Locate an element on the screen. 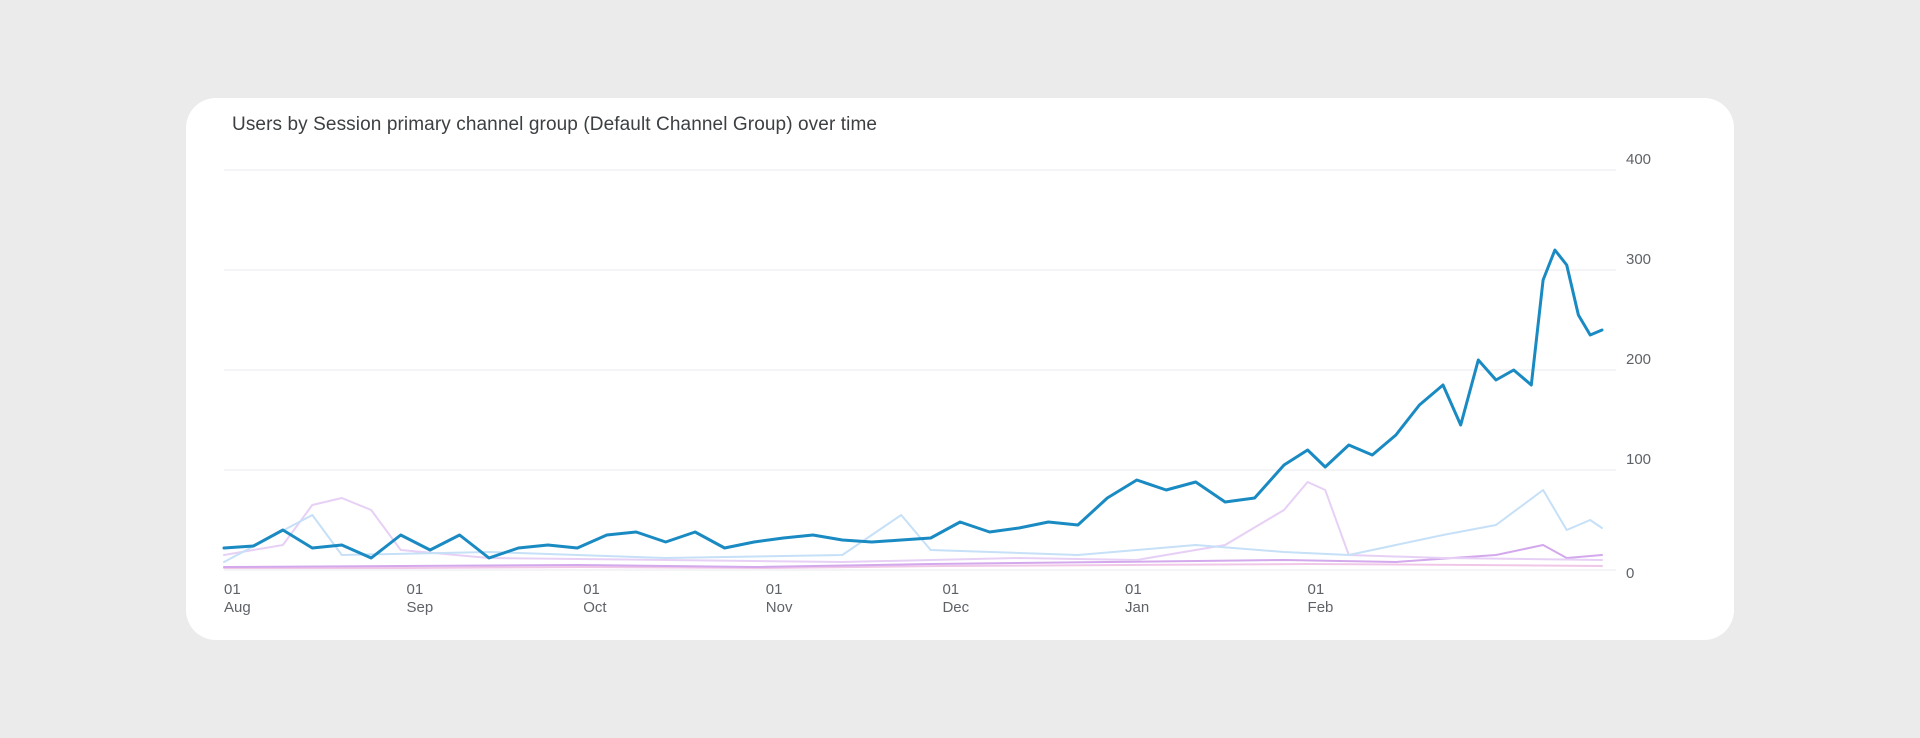 The width and height of the screenshot is (1920, 738). x-tick-month: Nov is located at coordinates (779, 607).